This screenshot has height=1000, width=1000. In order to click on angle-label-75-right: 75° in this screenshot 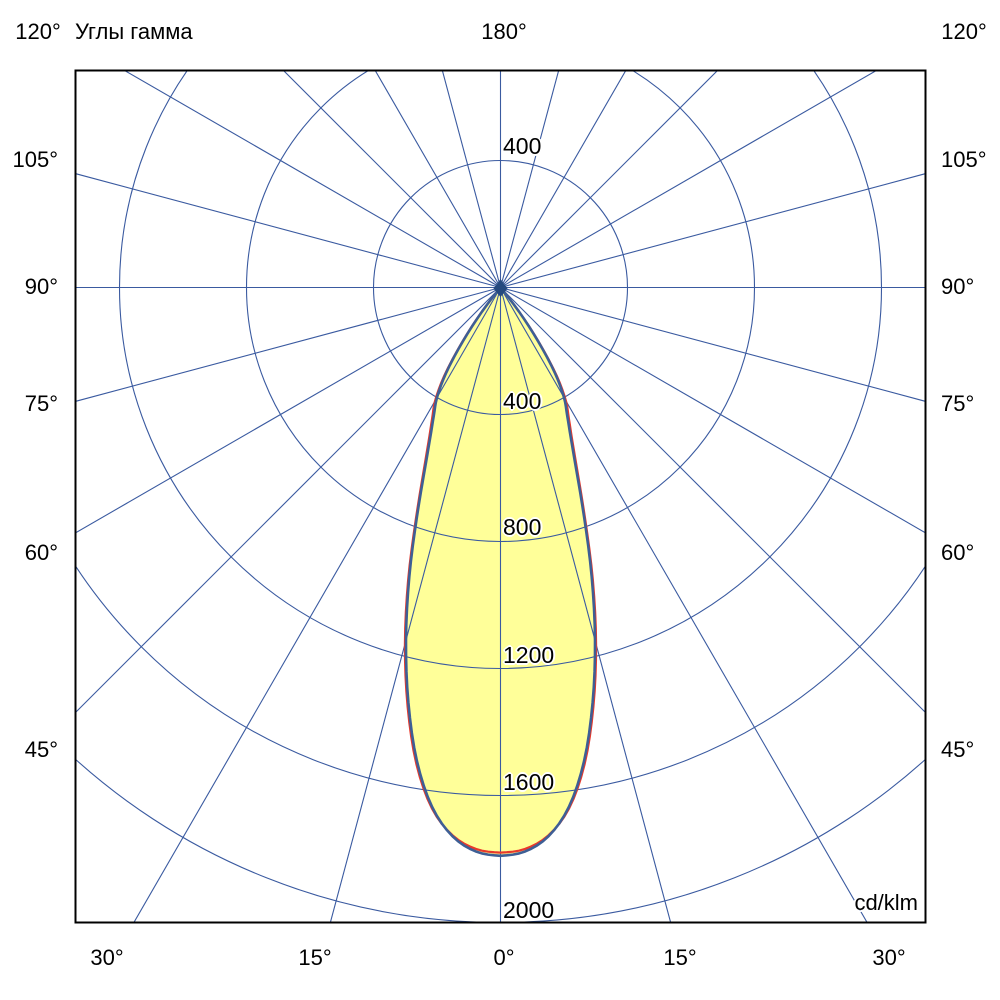, I will do `click(958, 403)`.